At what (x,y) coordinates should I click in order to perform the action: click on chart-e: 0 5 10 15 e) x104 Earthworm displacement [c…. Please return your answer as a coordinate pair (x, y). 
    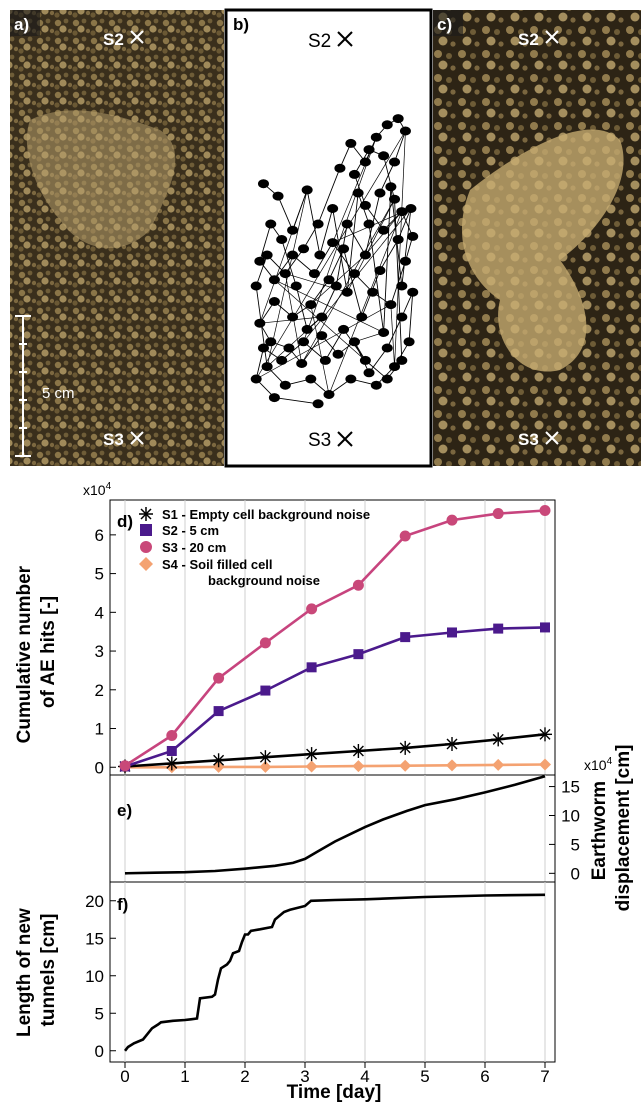
    Looking at the image, I should click on (371, 828).